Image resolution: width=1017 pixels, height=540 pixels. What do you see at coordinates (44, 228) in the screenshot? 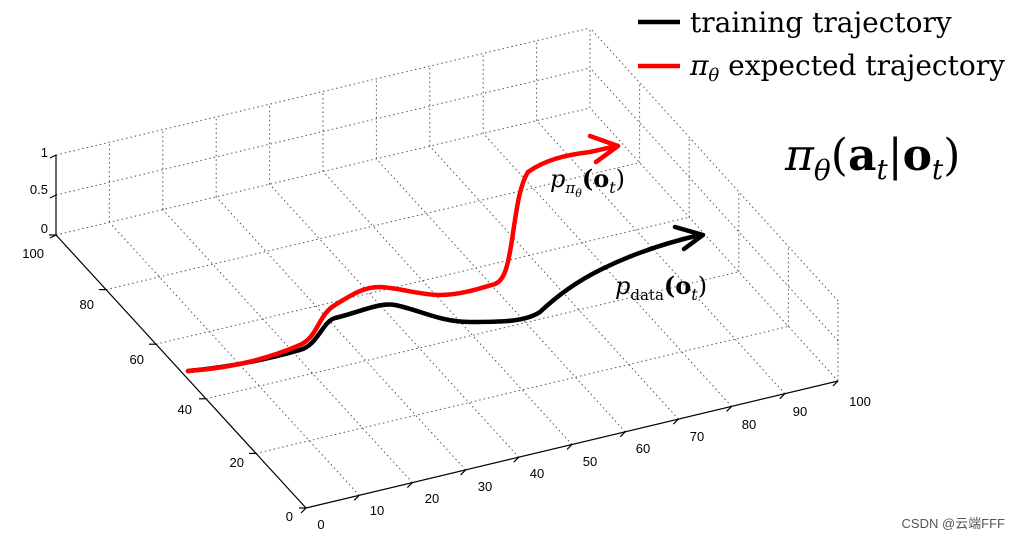
I see `z-tick-label: 0` at bounding box center [44, 228].